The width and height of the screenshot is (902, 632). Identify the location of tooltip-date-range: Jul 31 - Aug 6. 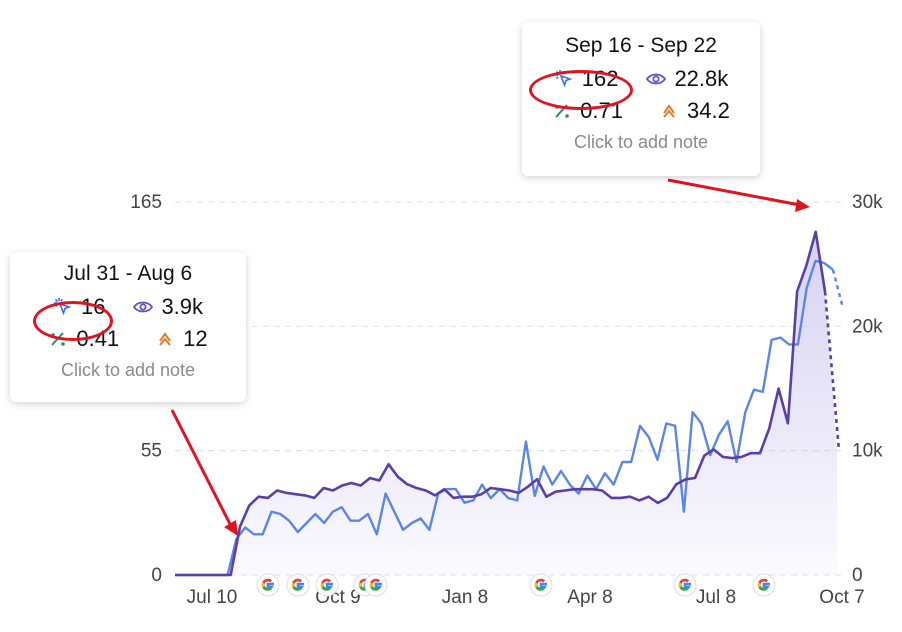
(128, 273).